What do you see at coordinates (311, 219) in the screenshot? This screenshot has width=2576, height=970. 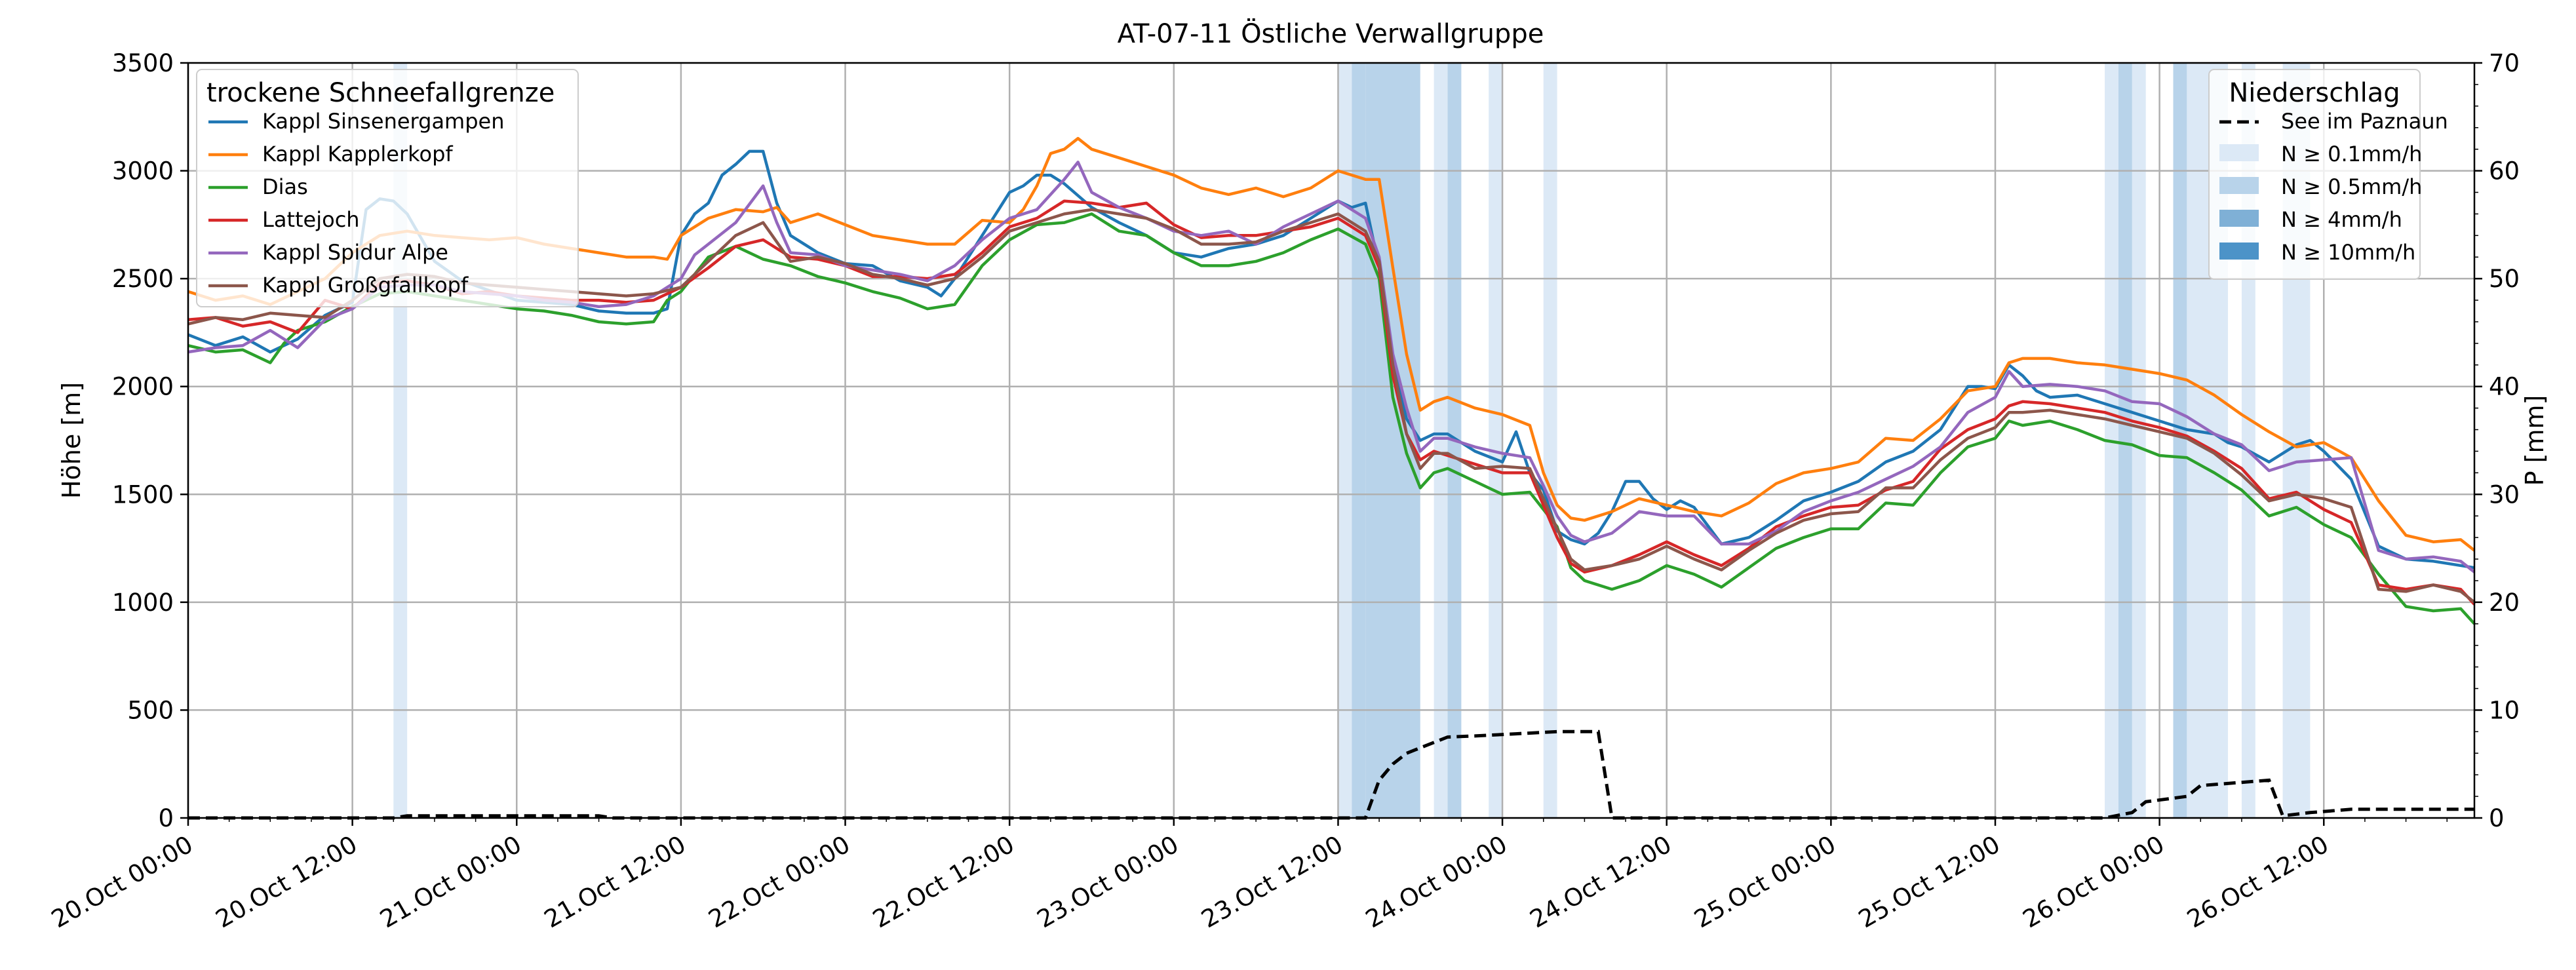 I see `legend-left-label-3: Lattejoch` at bounding box center [311, 219].